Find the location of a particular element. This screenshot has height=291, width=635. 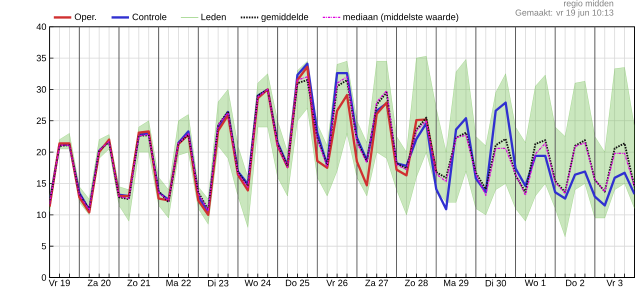

text: regio midden is located at coordinates (589, 4).